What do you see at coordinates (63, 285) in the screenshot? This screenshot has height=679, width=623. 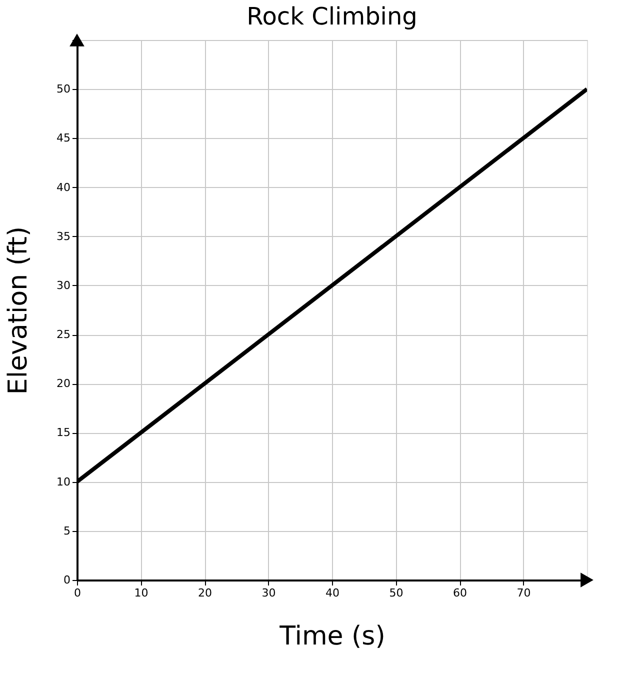 I see `y-tick-label: 30` at bounding box center [63, 285].